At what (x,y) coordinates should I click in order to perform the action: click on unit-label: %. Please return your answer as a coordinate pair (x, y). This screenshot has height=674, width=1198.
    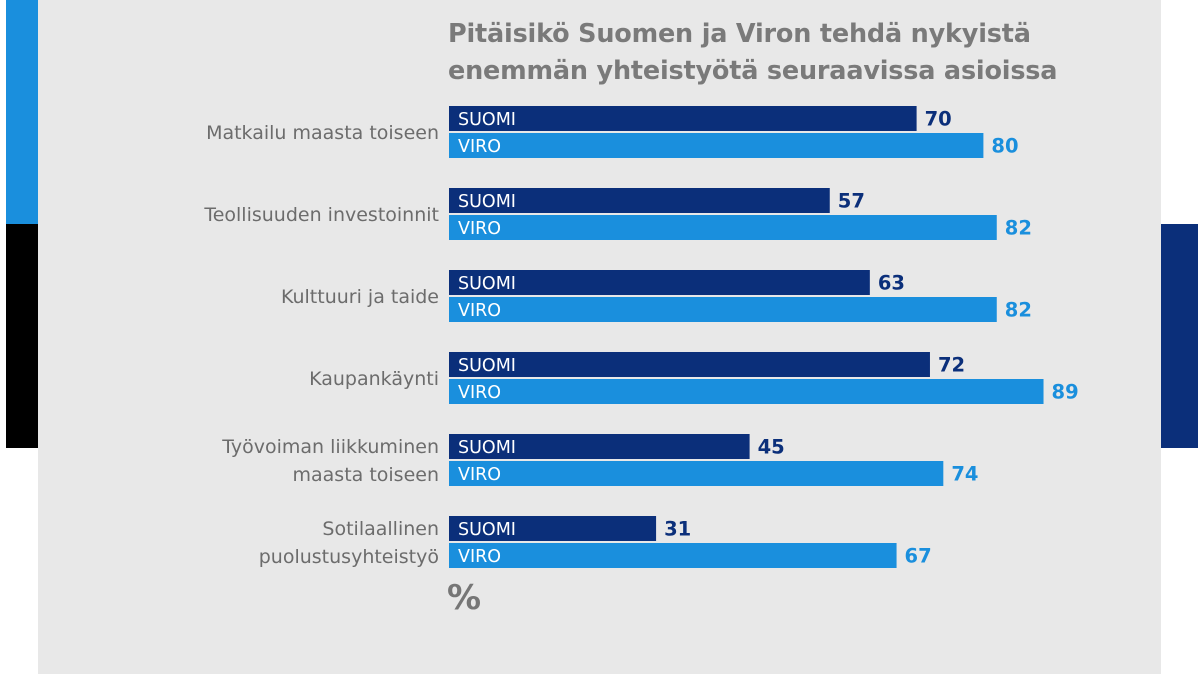
    Looking at the image, I should click on (464, 598).